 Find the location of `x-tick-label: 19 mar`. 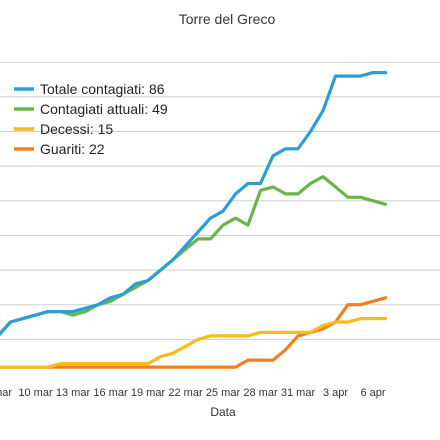

x-tick-label: 19 mar is located at coordinates (148, 393).